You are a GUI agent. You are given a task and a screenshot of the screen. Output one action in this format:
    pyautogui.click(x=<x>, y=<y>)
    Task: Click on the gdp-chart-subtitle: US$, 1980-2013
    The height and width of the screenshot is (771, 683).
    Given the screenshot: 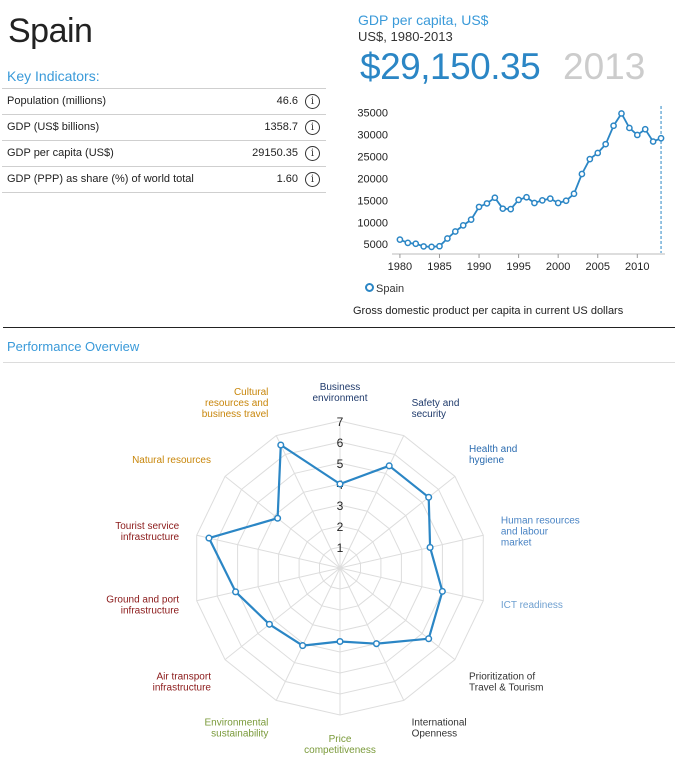 What is the action you would take?
    pyautogui.click(x=405, y=36)
    